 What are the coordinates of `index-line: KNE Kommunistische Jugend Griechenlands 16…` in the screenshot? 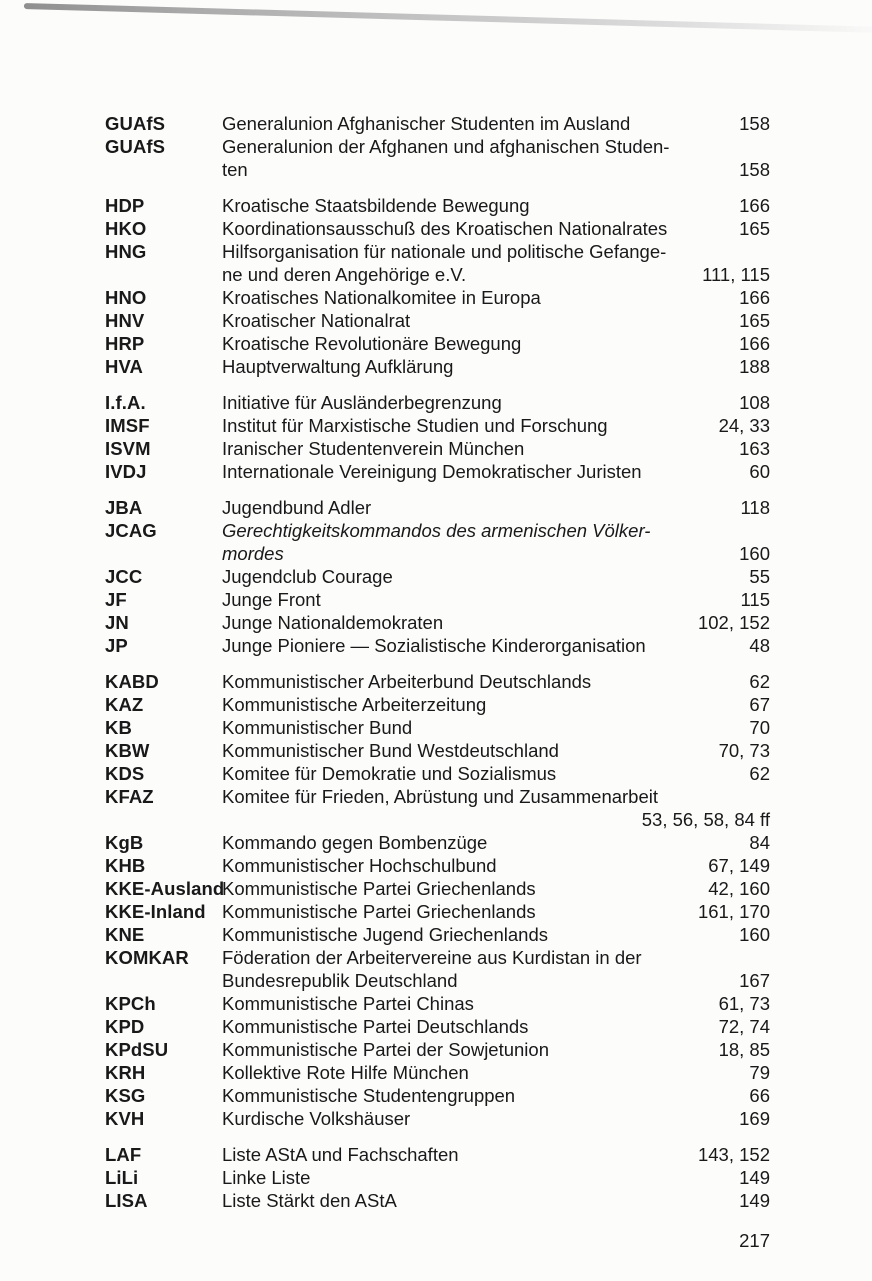 It's located at (437, 934).